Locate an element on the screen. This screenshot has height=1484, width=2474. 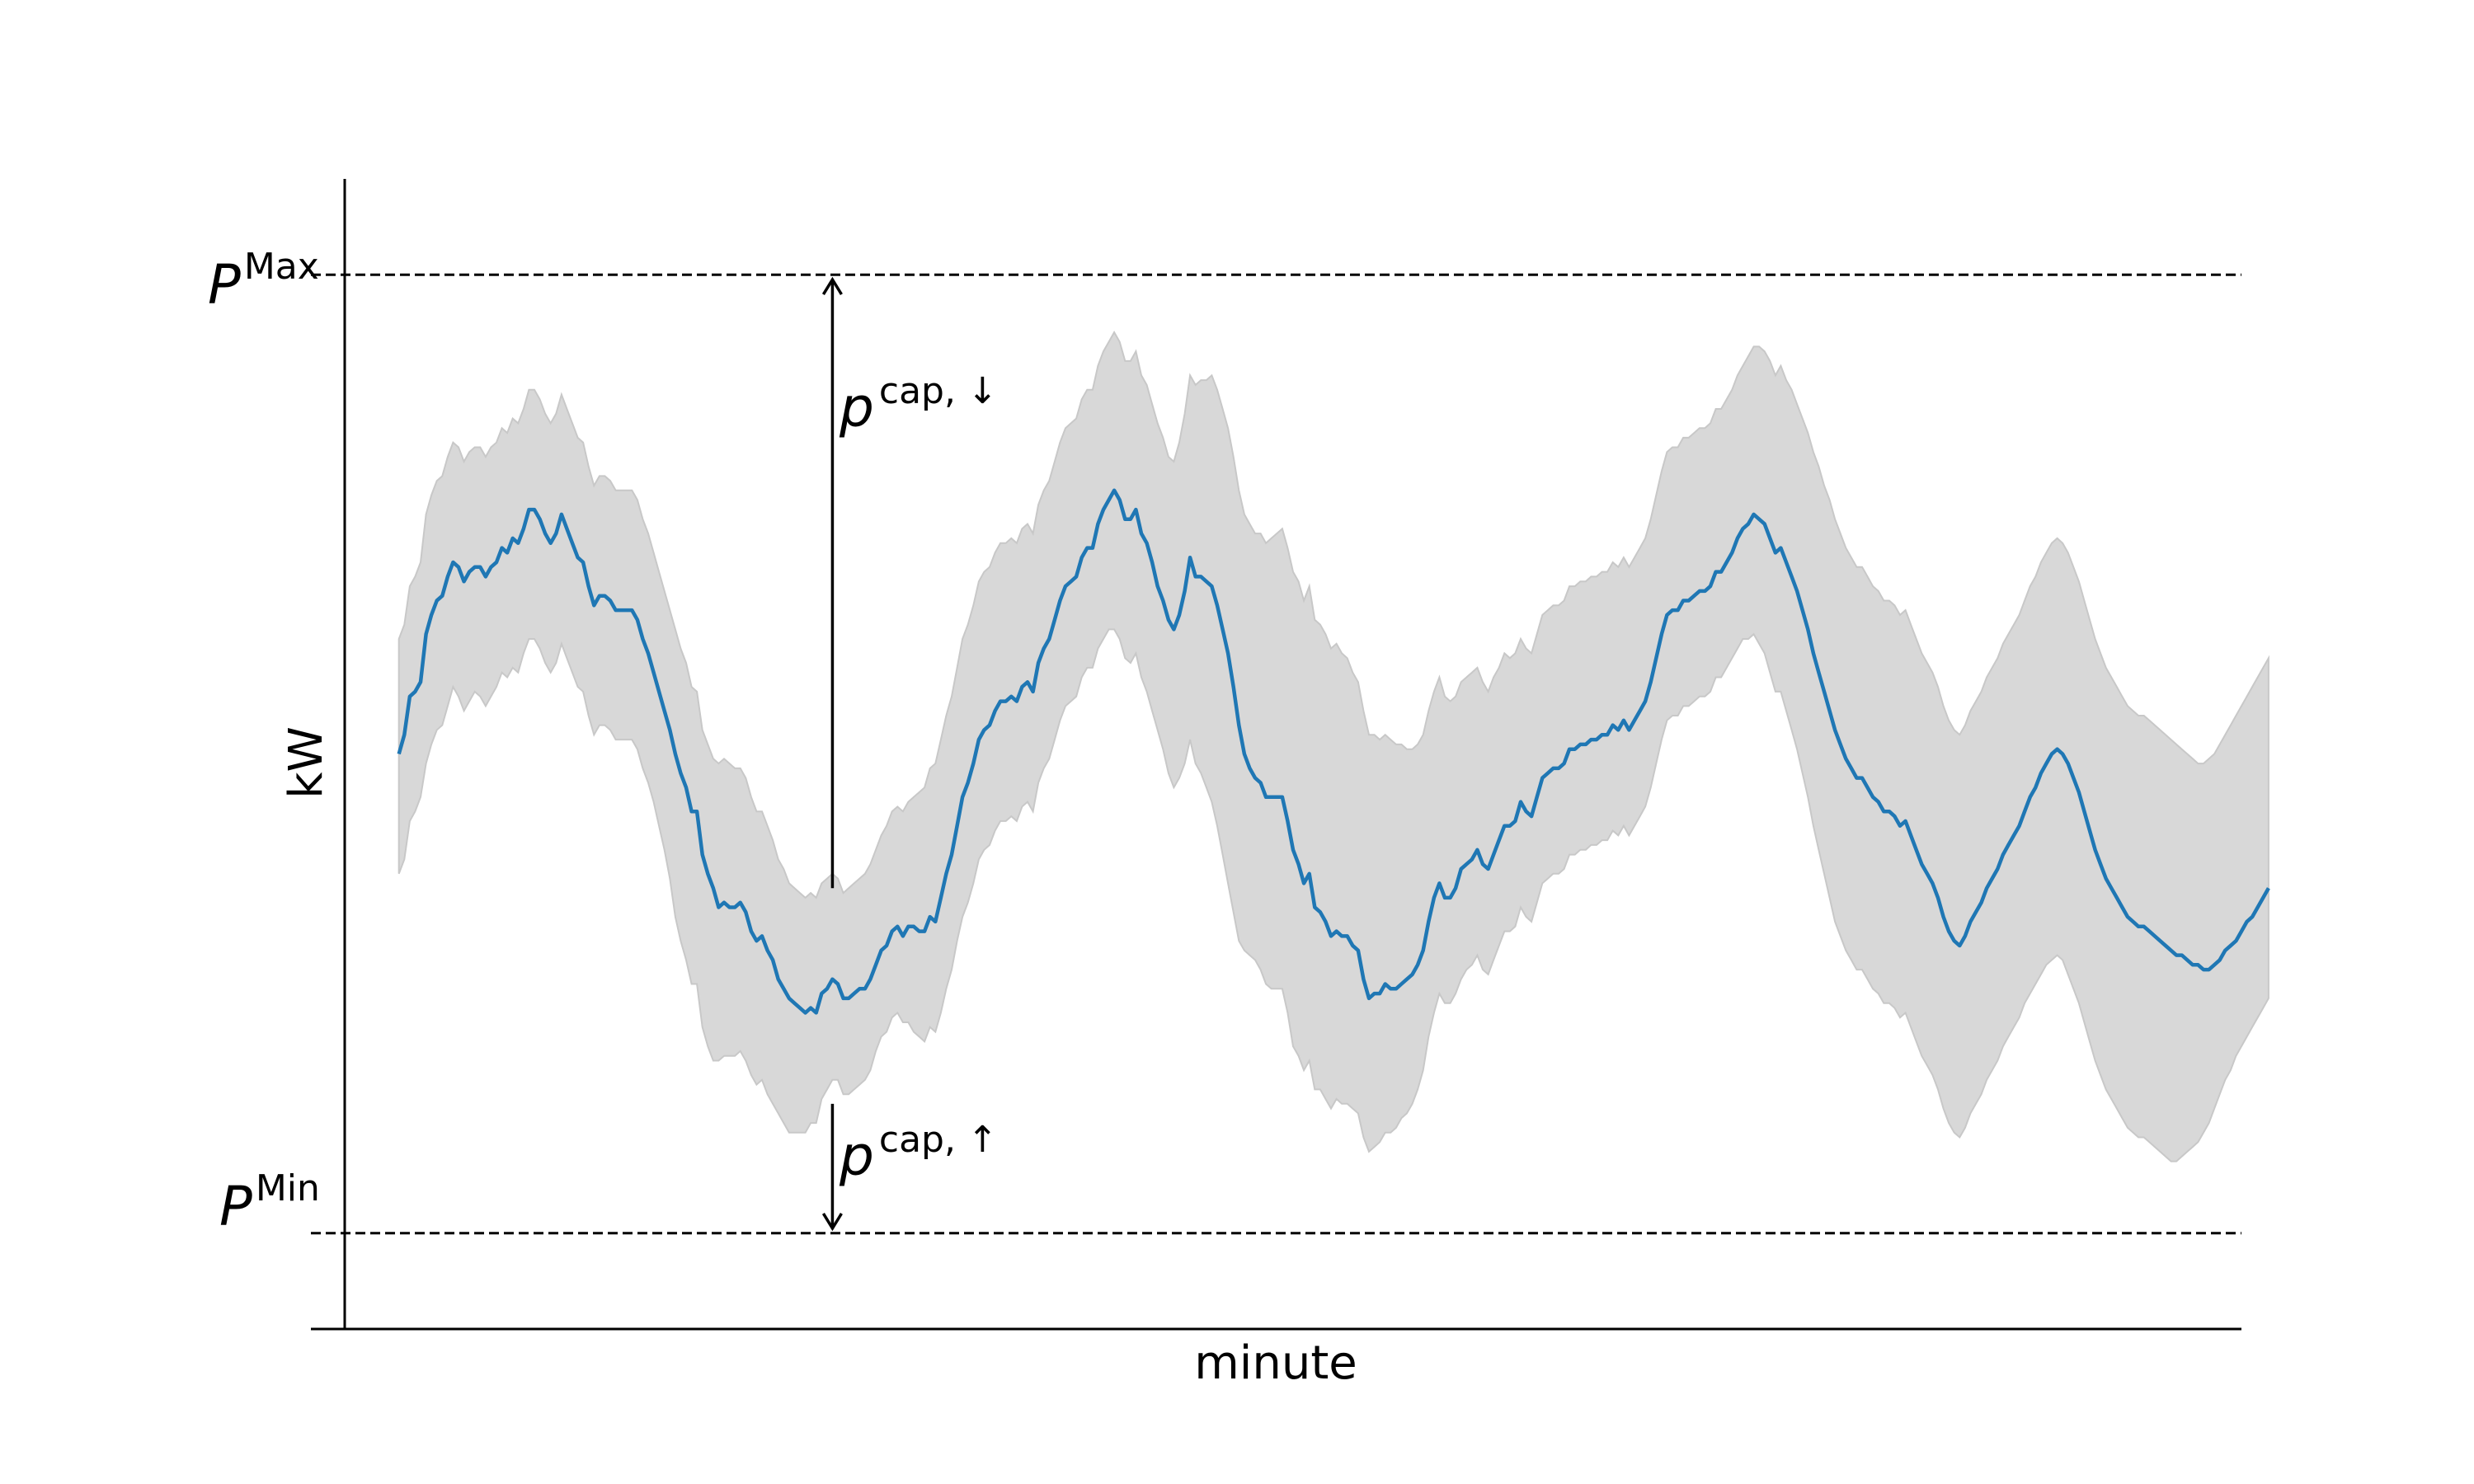
p-min-label: PMin is located at coordinates (269, 1202).